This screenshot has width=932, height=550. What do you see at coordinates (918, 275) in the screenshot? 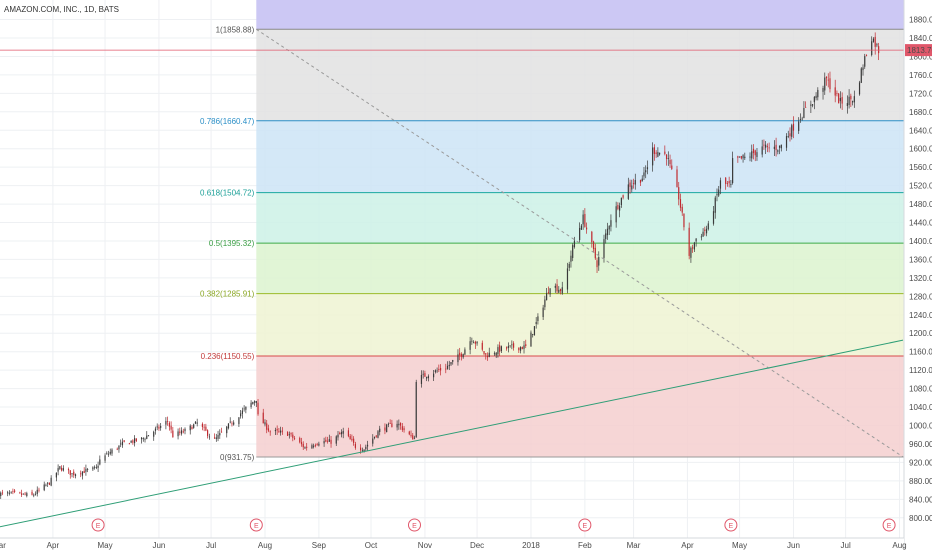
I see `price-axis-panel` at bounding box center [918, 275].